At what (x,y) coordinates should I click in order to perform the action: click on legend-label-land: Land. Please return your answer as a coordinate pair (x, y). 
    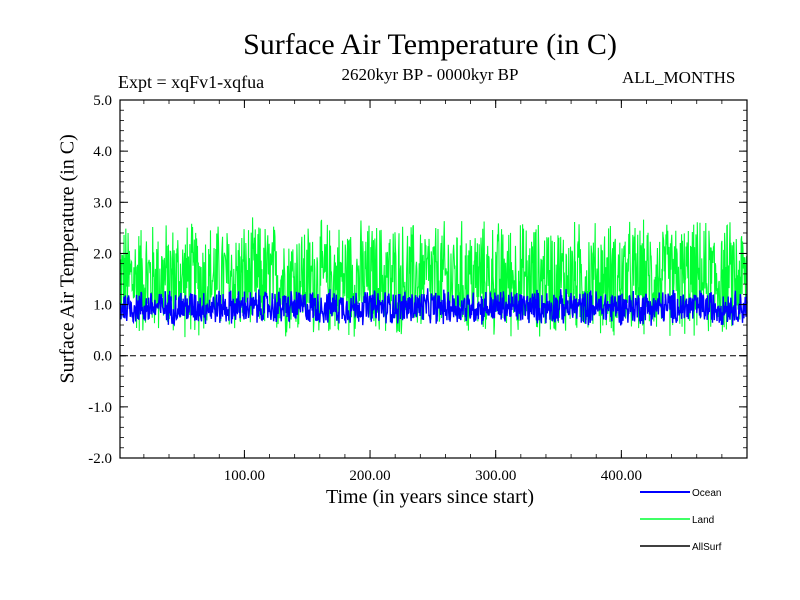
    Looking at the image, I should click on (703, 520).